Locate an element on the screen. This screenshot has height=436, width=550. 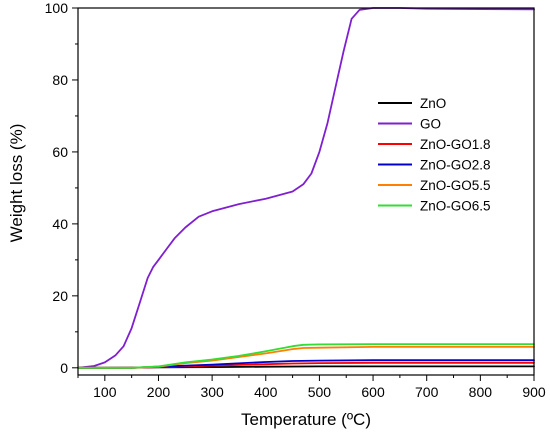
legend-label-go: GO is located at coordinates (430, 124).